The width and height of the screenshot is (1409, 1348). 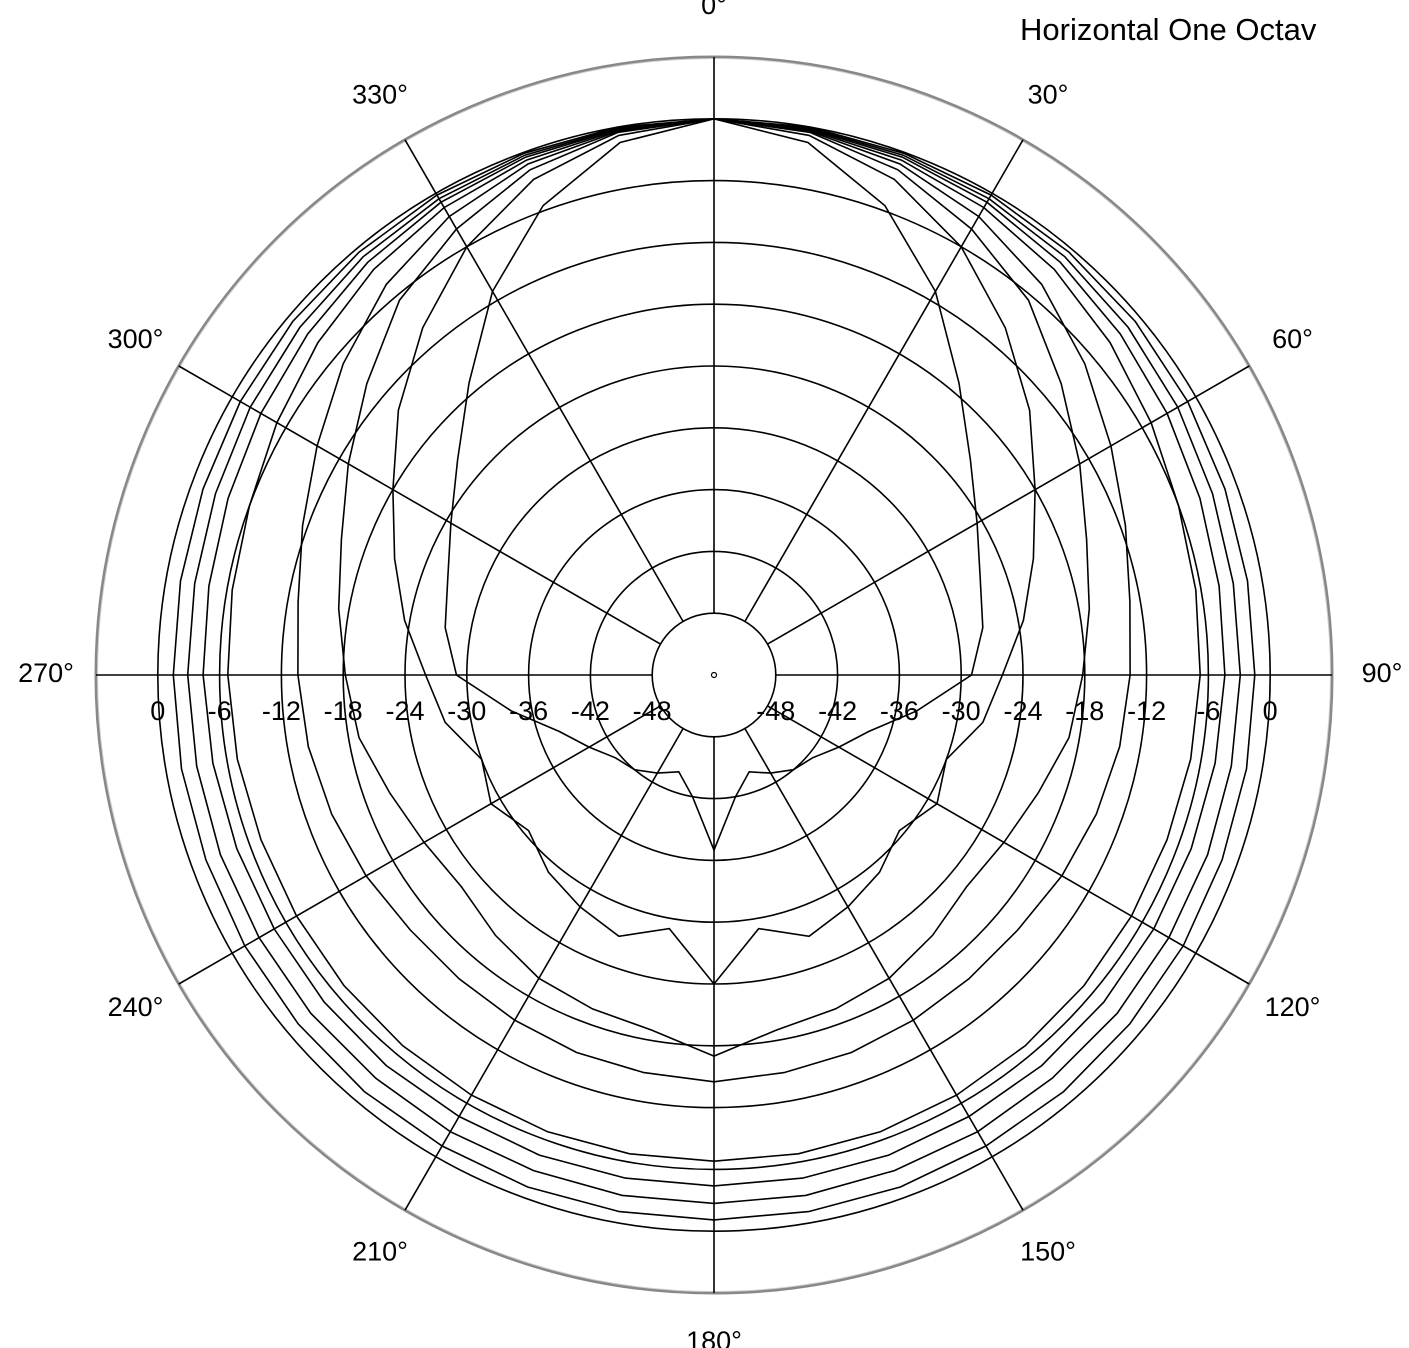 I want to click on theta-tick-label: 90°, so click(x=1382, y=673).